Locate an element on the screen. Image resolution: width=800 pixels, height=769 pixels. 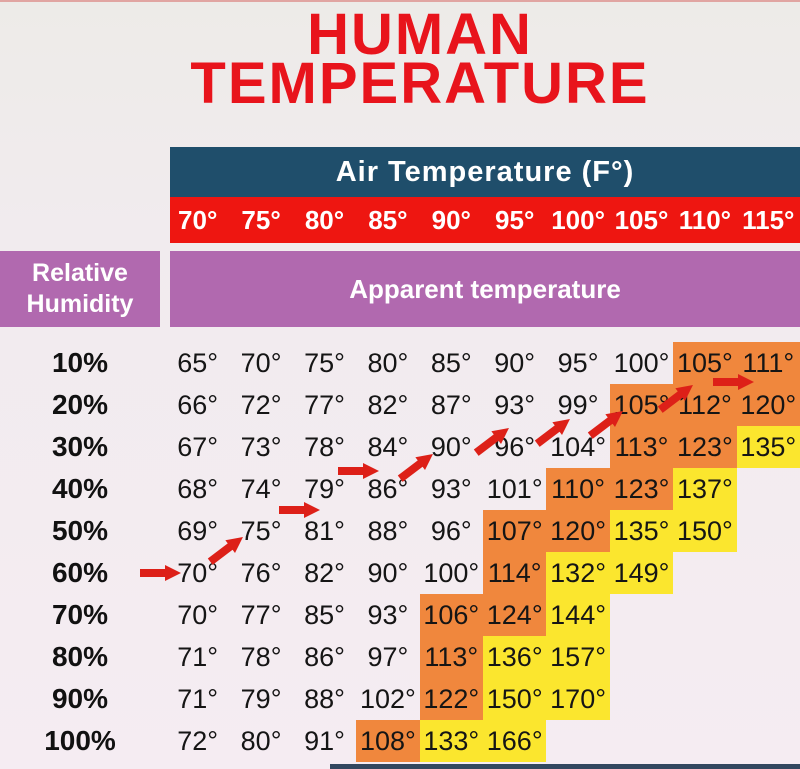
apparent-temp-cell: 97° is located at coordinates (388, 657).